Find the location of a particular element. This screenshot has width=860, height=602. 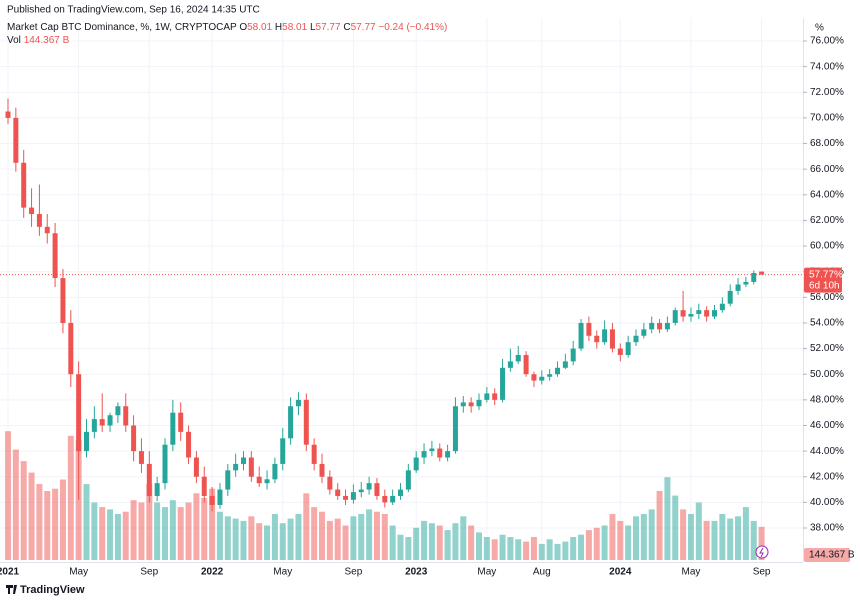

x-tick-label: Aug is located at coordinates (542, 572).